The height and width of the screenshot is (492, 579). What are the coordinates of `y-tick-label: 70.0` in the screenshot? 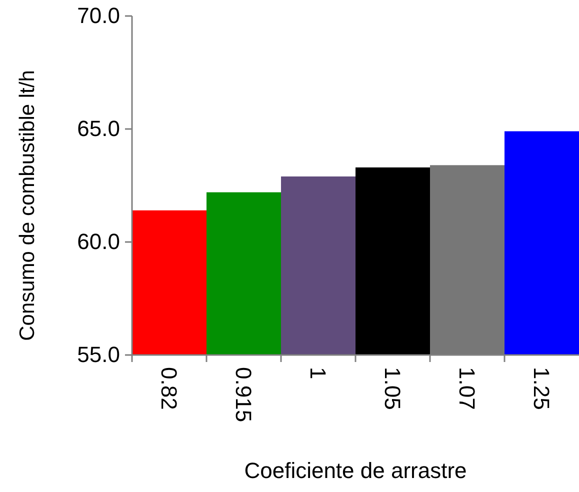 It's located at (98, 15).